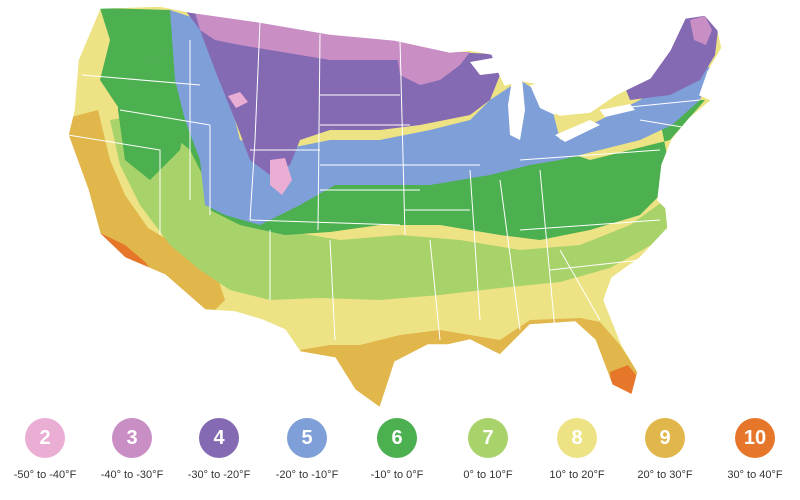 This screenshot has width=800, height=500. I want to click on lake-michigan, so click(516, 109).